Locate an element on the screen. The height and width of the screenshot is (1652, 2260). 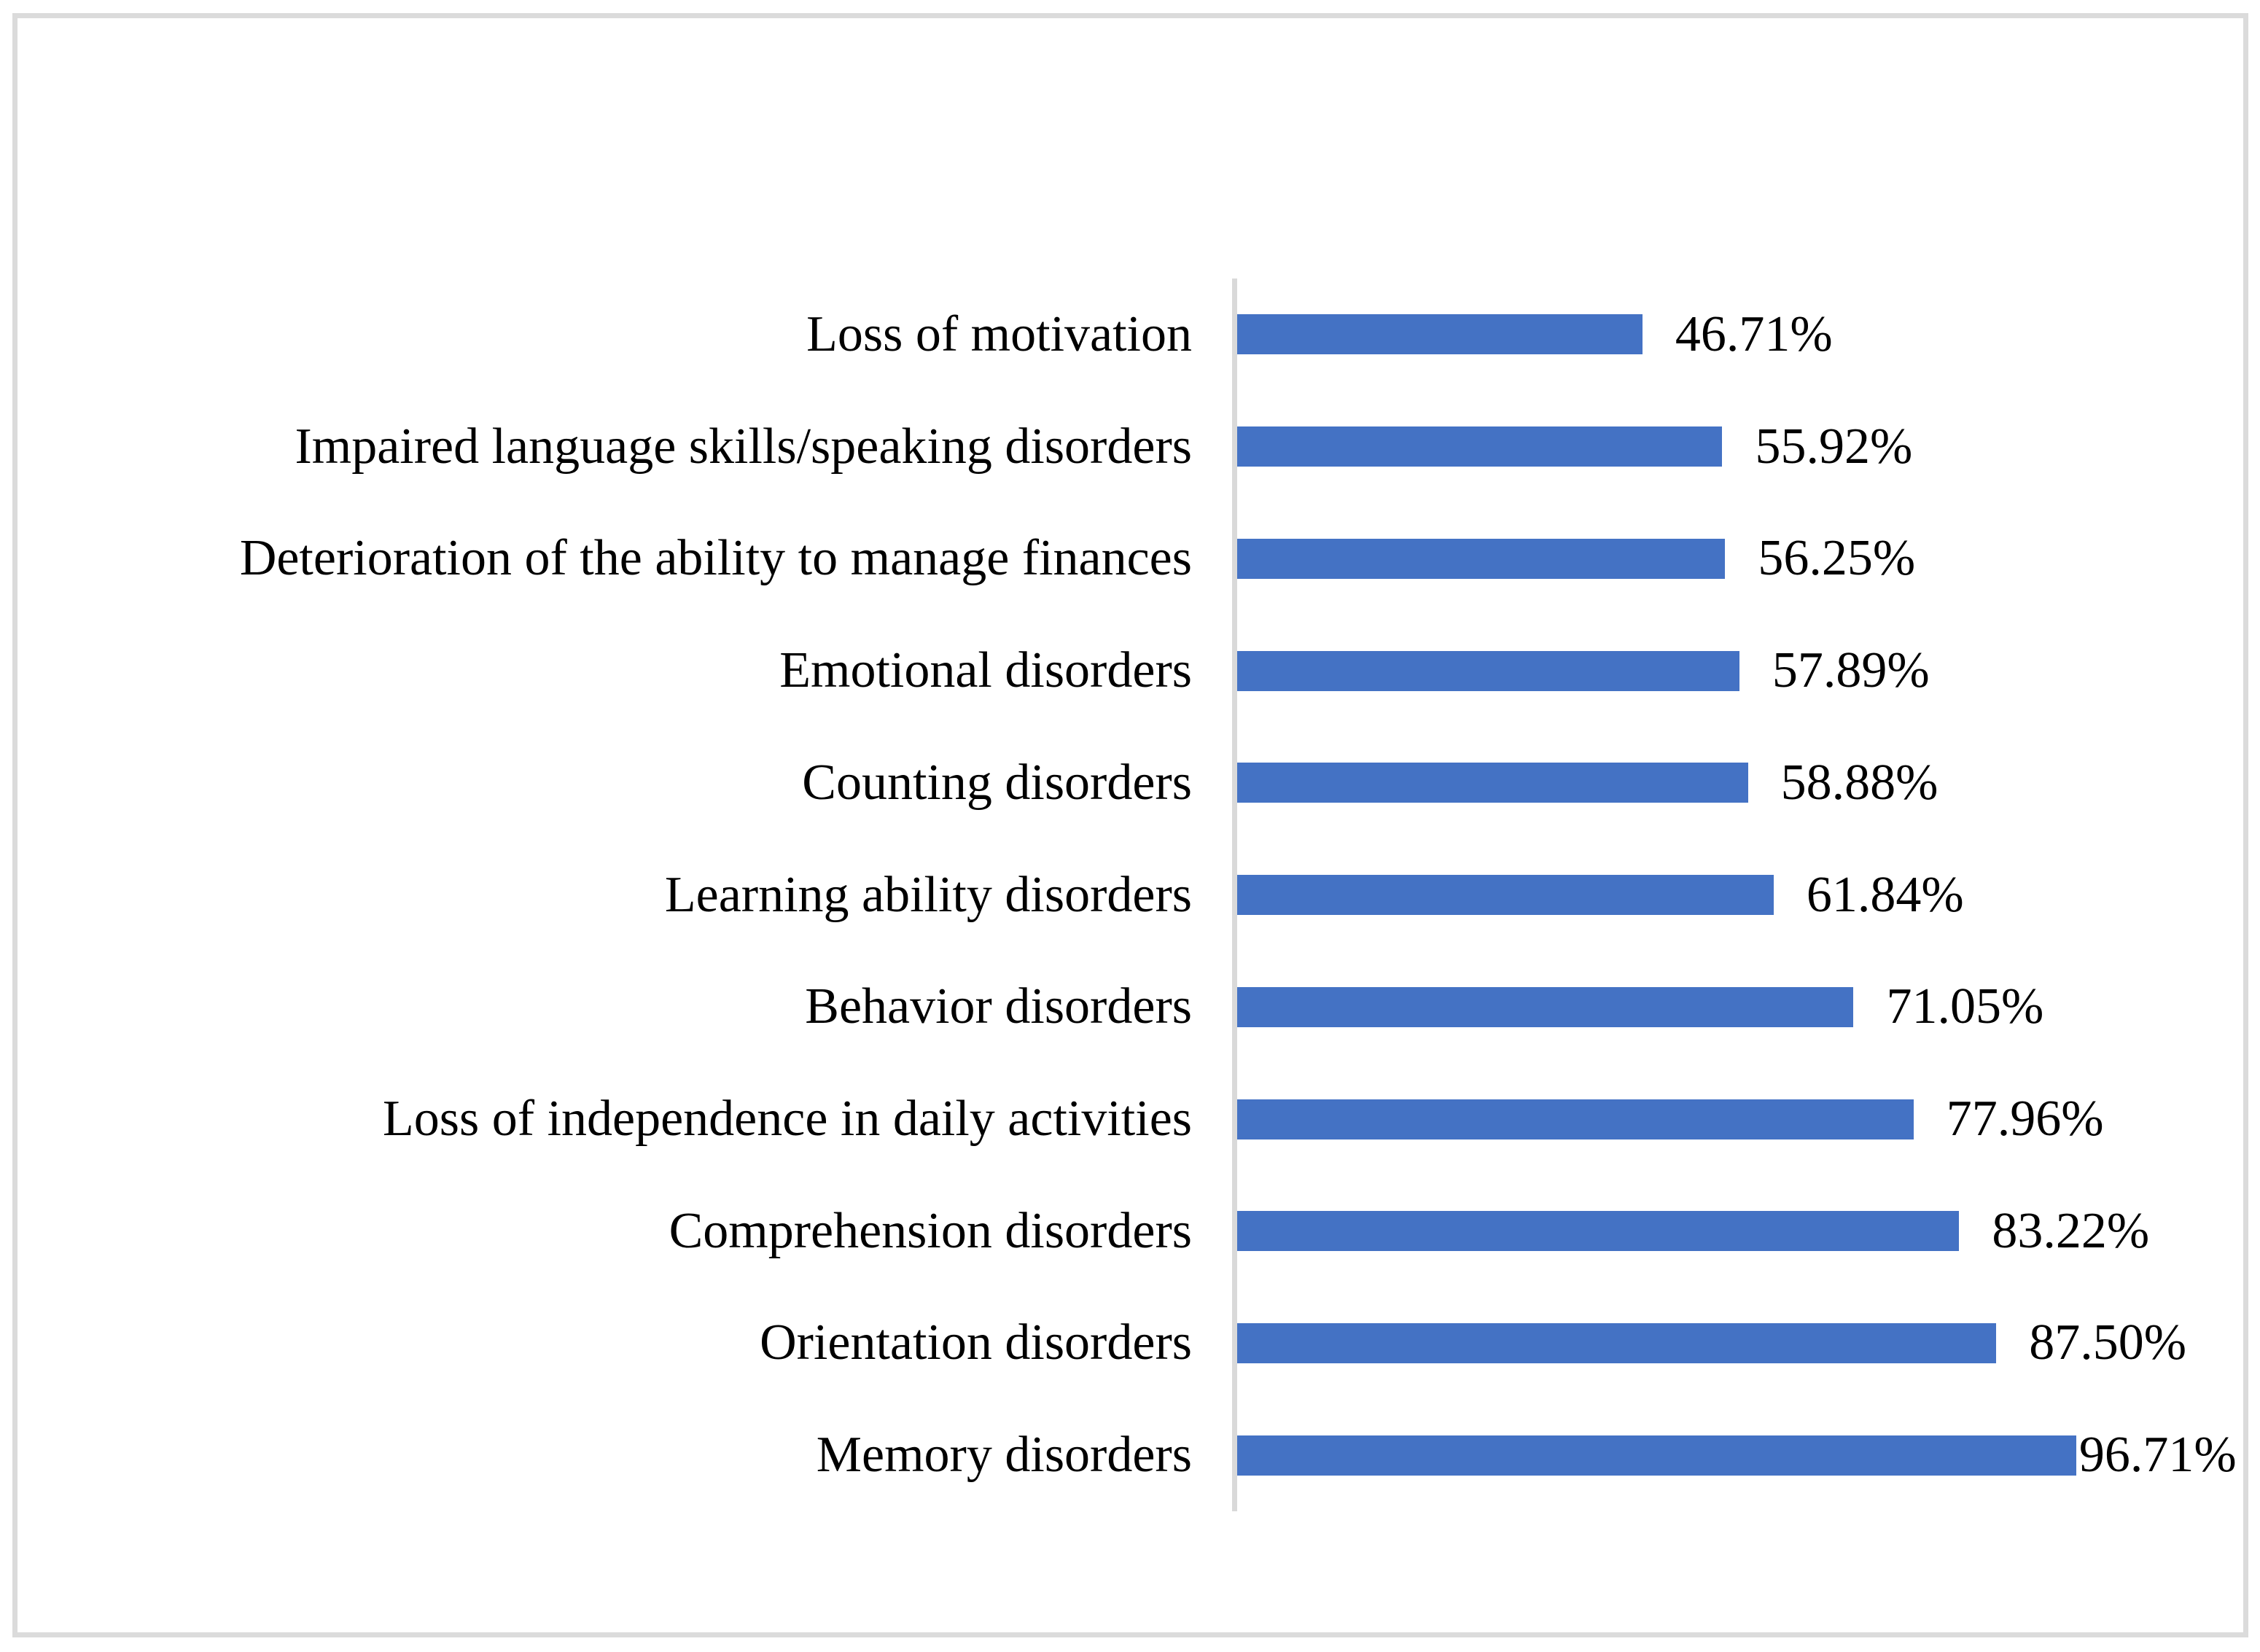
value-label: 61.84% is located at coordinates (1885, 894).